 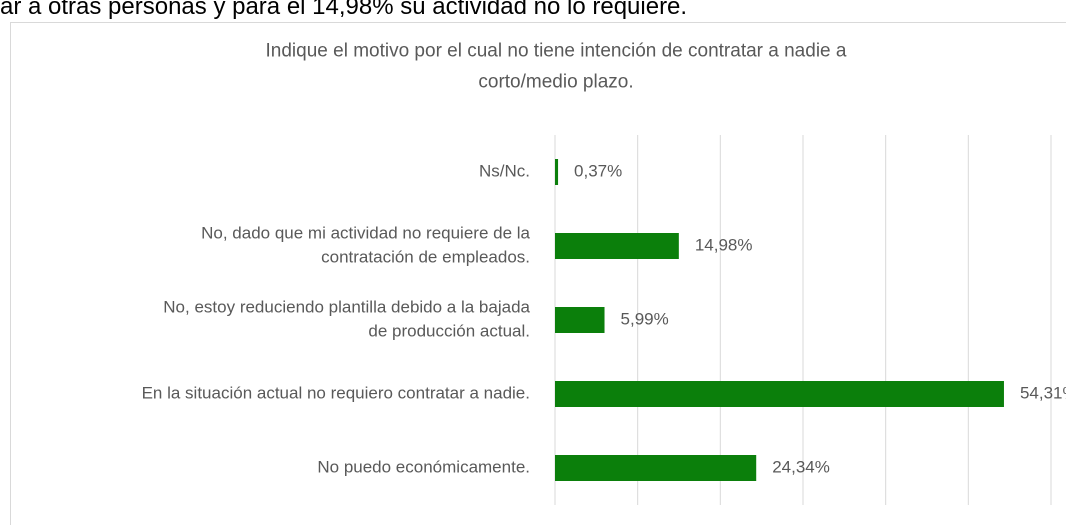 What do you see at coordinates (423, 466) in the screenshot?
I see `category-label: No puedo económicamente.` at bounding box center [423, 466].